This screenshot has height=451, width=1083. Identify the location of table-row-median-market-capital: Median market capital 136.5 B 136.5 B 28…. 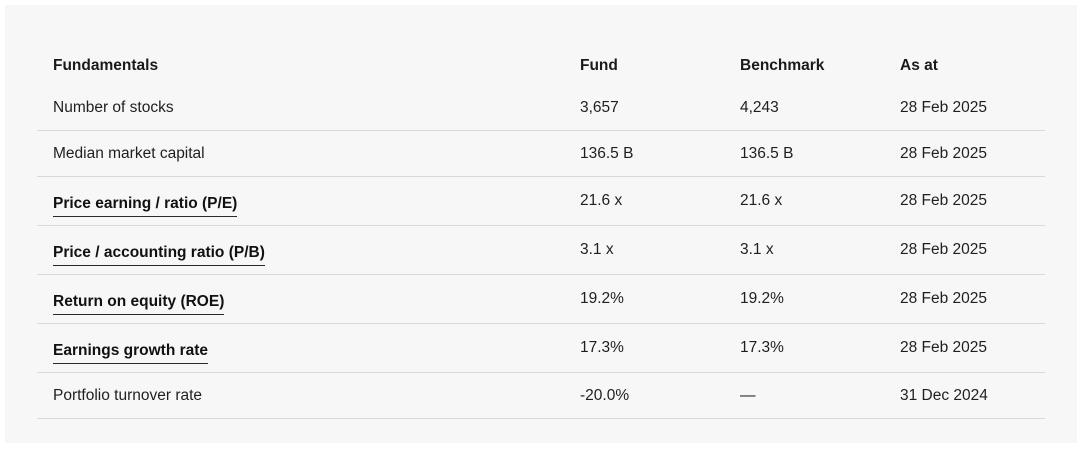
(541, 154).